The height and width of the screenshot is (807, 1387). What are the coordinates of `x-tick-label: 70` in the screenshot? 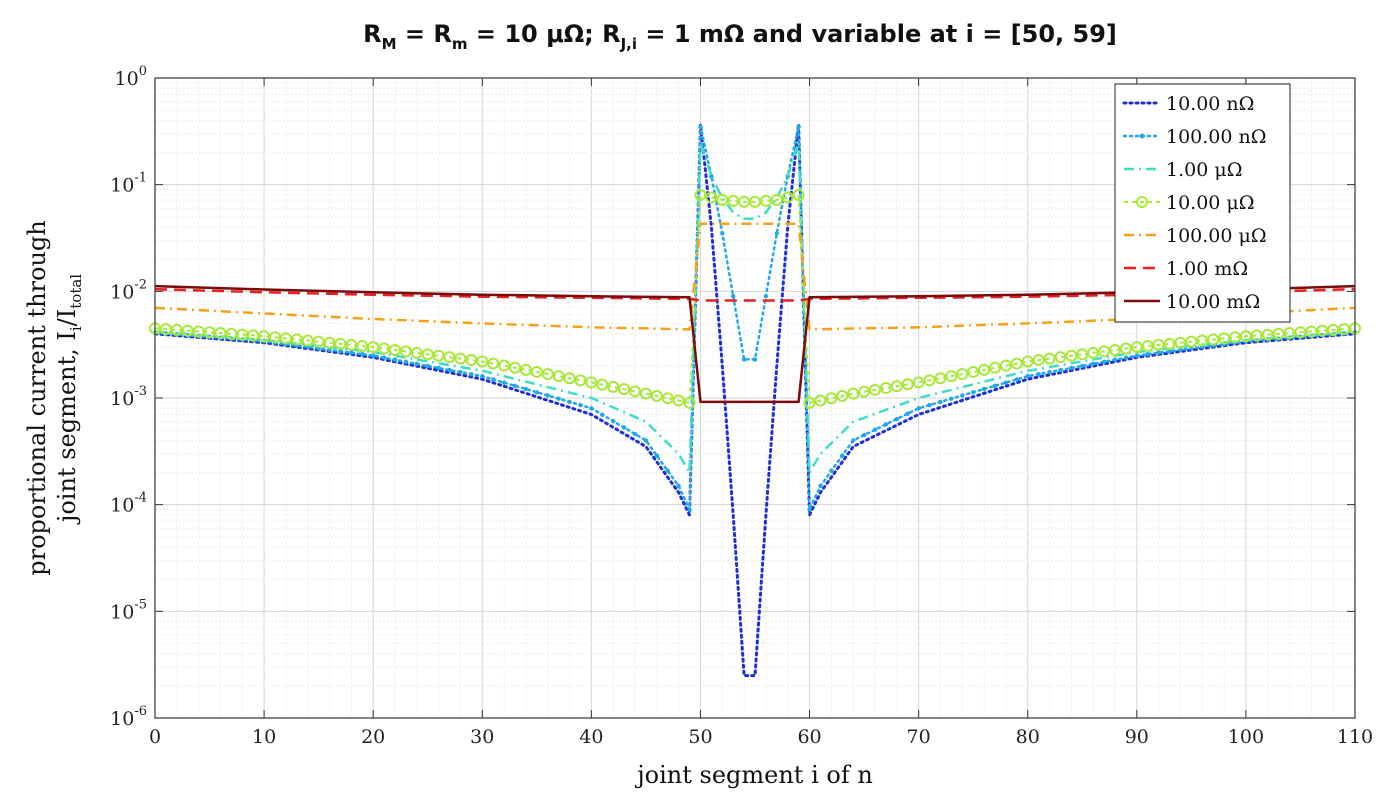 It's located at (919, 737).